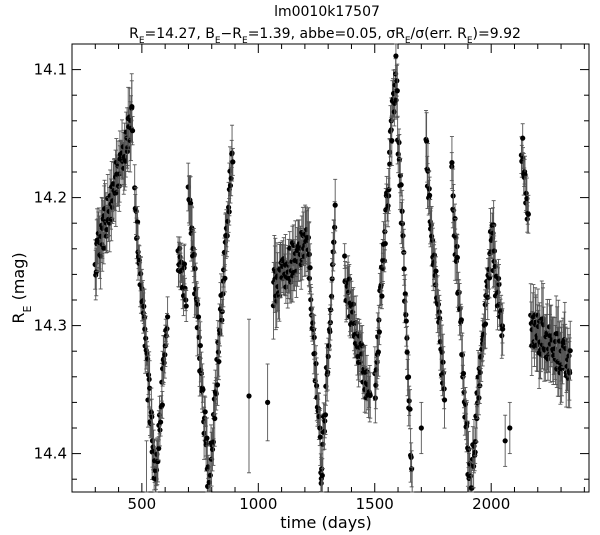  I want to click on x-tick-label: 1000, so click(258, 504).